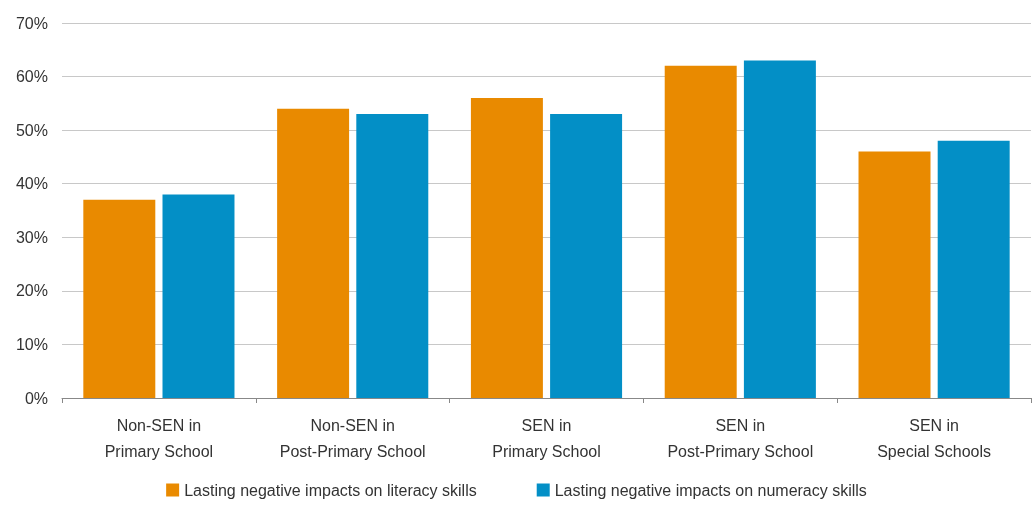 The height and width of the screenshot is (505, 1033). Describe the element at coordinates (36, 398) in the screenshot. I see `y-tick-label: 0%` at that location.